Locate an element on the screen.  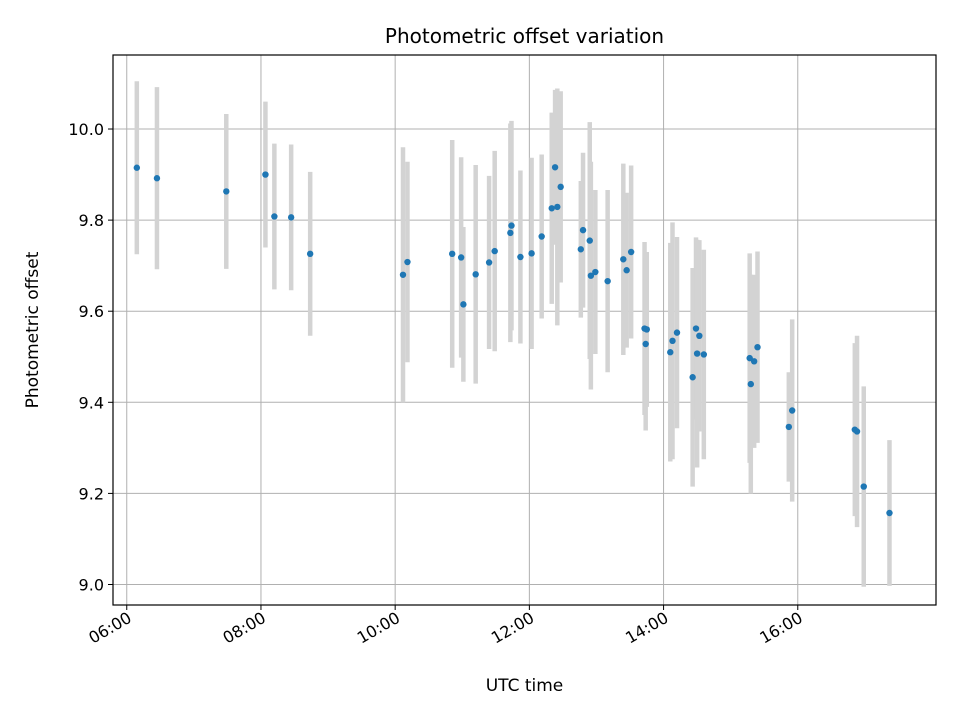
y-axis-ticks: 9.0 9.2 9.4 9.6 9.8 10.0 is located at coordinates (90, 357).